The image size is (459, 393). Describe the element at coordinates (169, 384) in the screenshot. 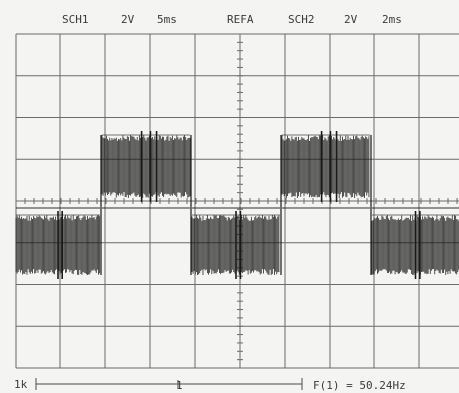

I see `footer-marker-bar` at that location.